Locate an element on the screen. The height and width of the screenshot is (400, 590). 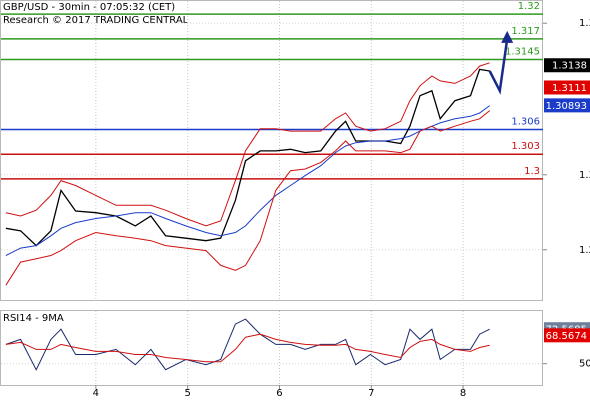
x-tick-label: 5 is located at coordinates (187, 393).